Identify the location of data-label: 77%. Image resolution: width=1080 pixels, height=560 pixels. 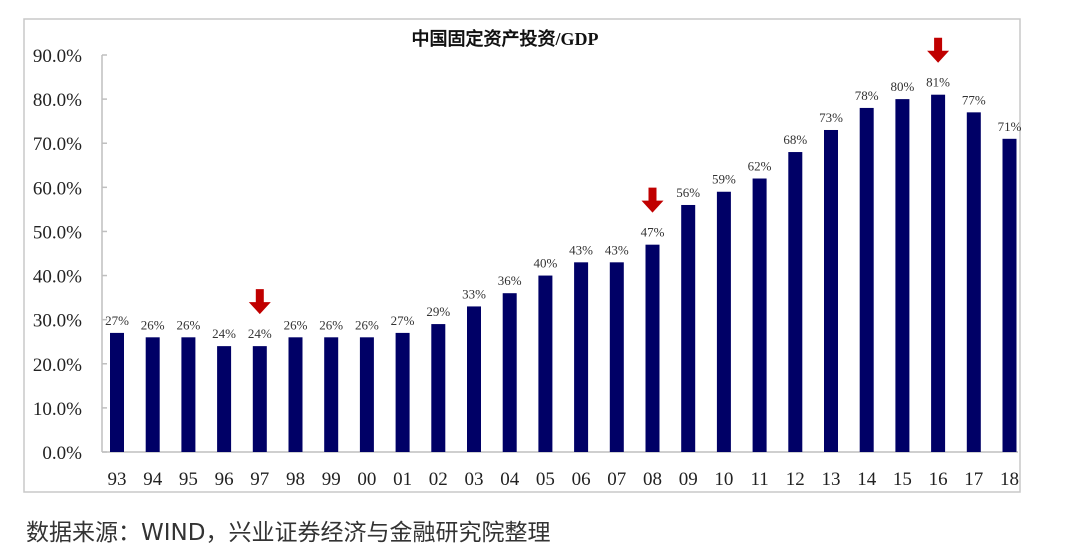
(974, 99).